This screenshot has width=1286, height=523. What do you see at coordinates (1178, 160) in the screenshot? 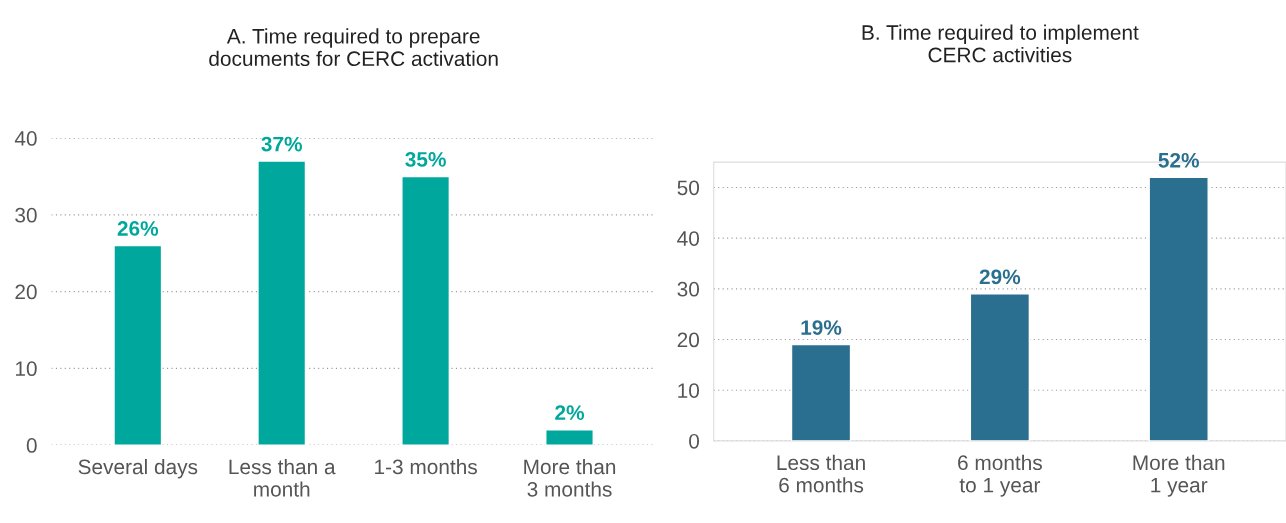
I see `data-label: 52%` at bounding box center [1178, 160].